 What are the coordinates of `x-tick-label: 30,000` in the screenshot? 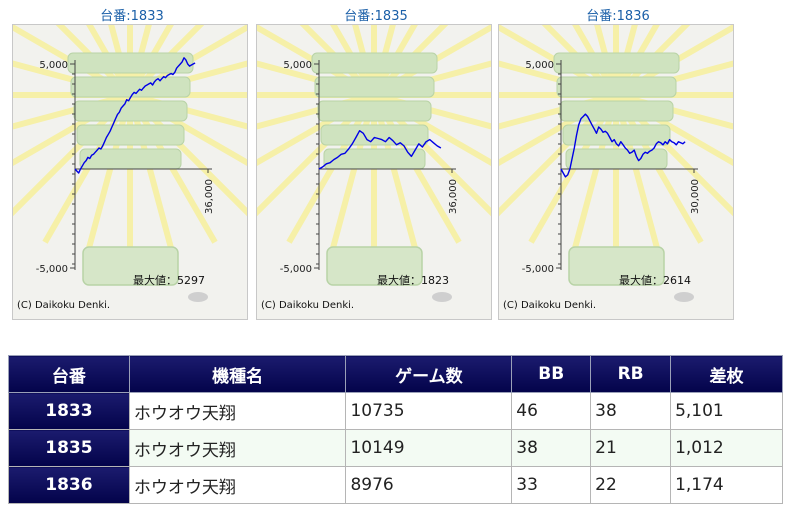 It's located at (695, 196).